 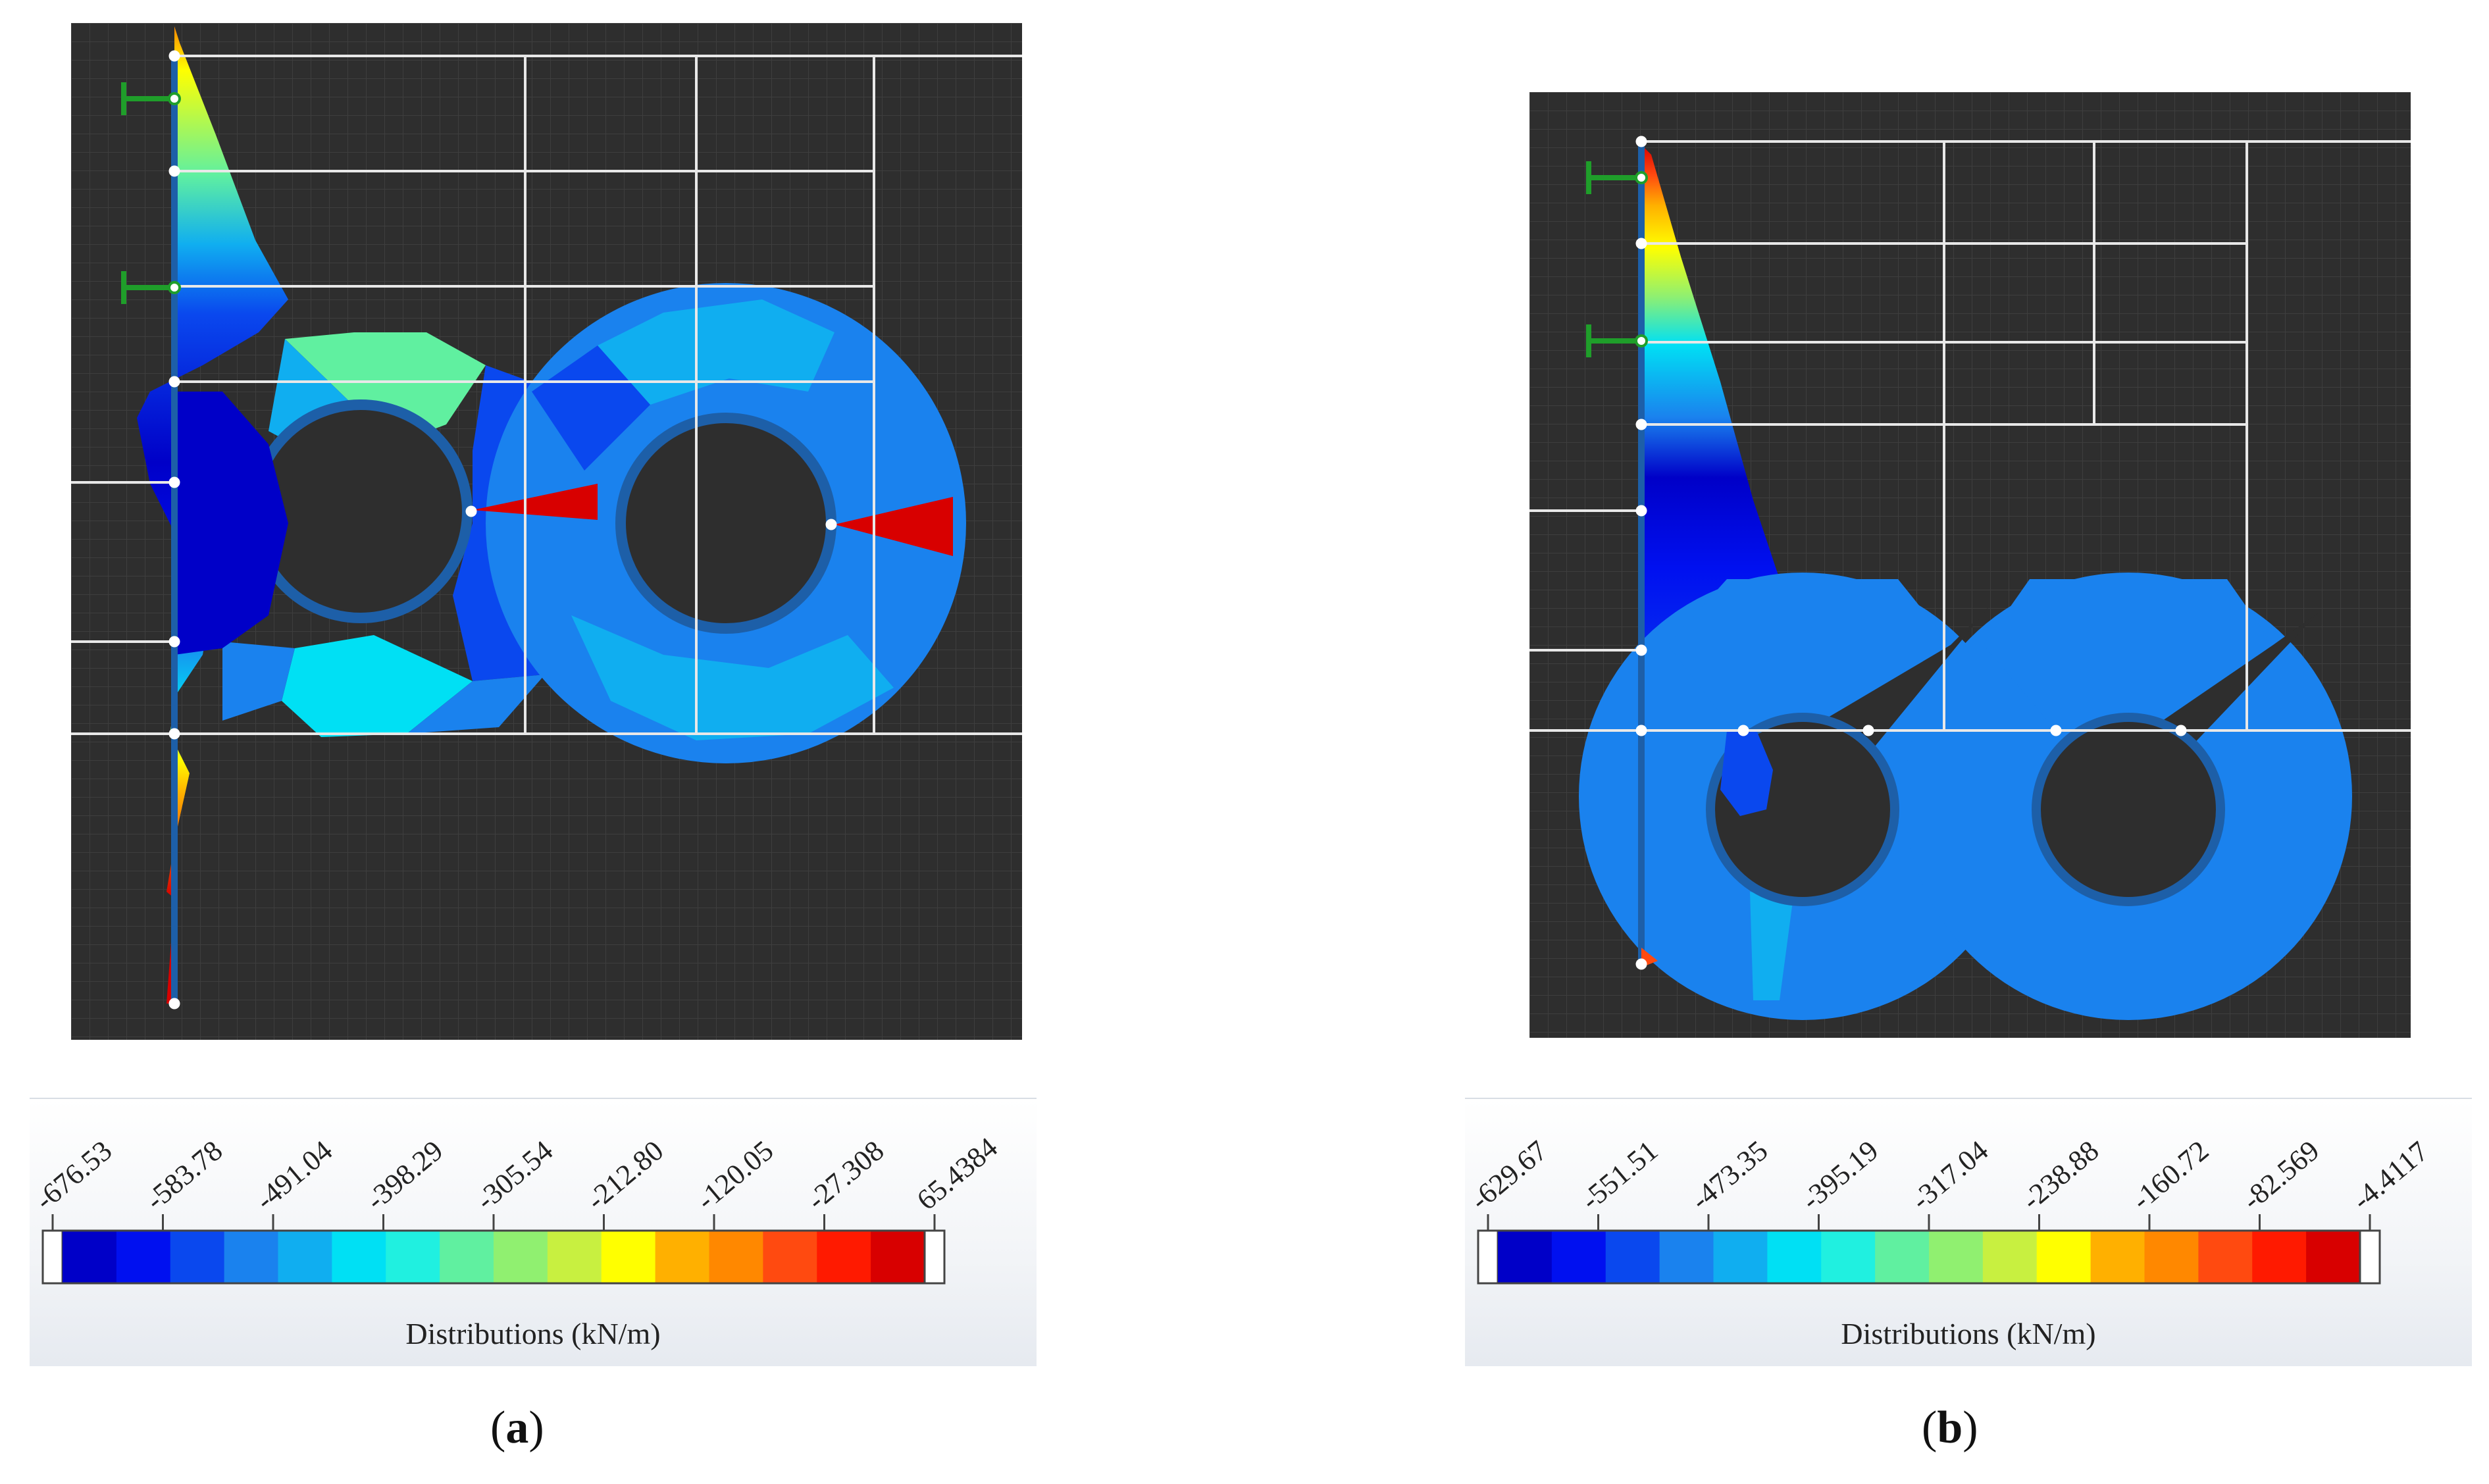 I want to click on legend-bar-a, so click(x=493, y=1249).